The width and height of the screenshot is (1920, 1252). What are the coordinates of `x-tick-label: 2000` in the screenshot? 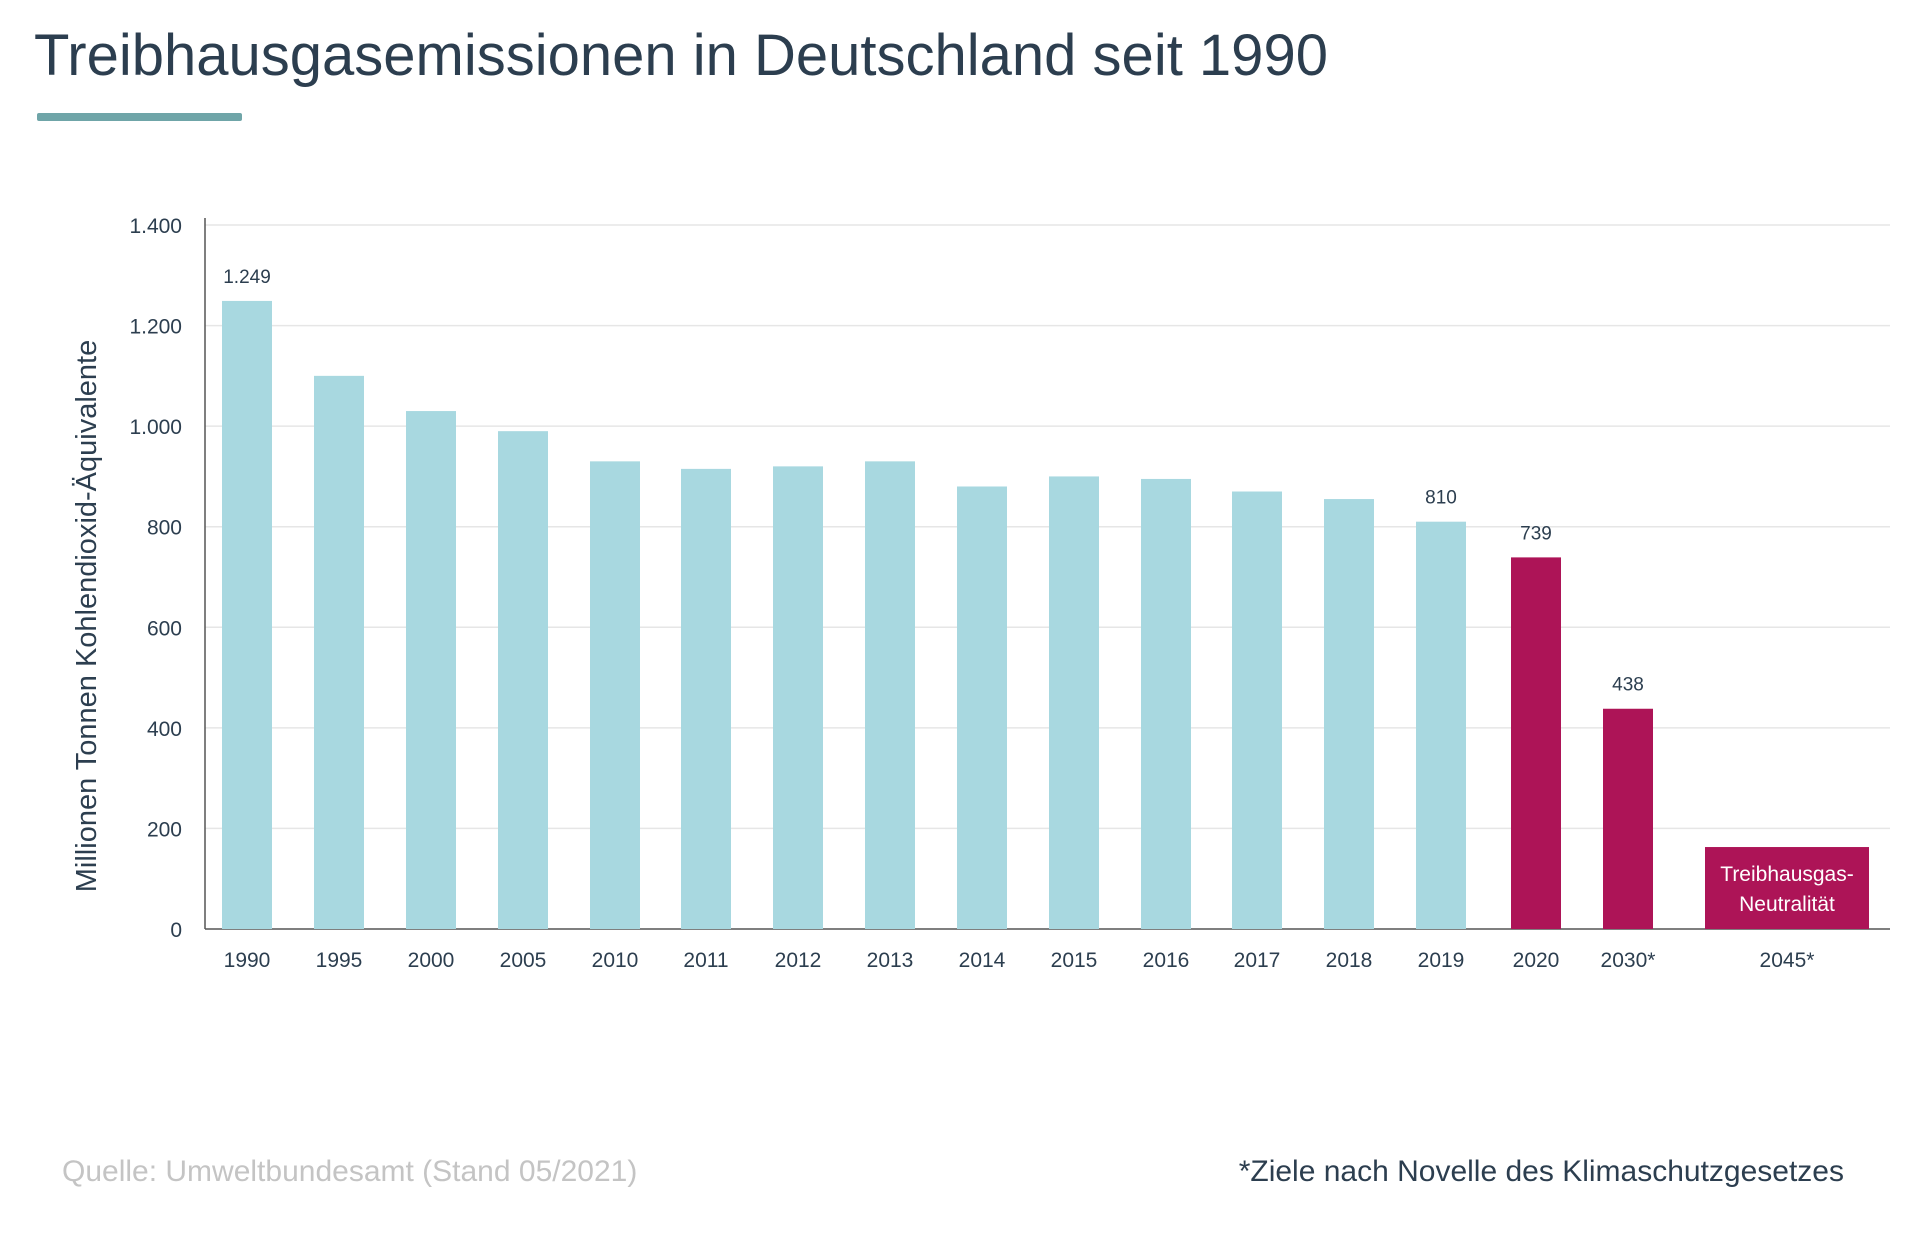 It's located at (431, 960).